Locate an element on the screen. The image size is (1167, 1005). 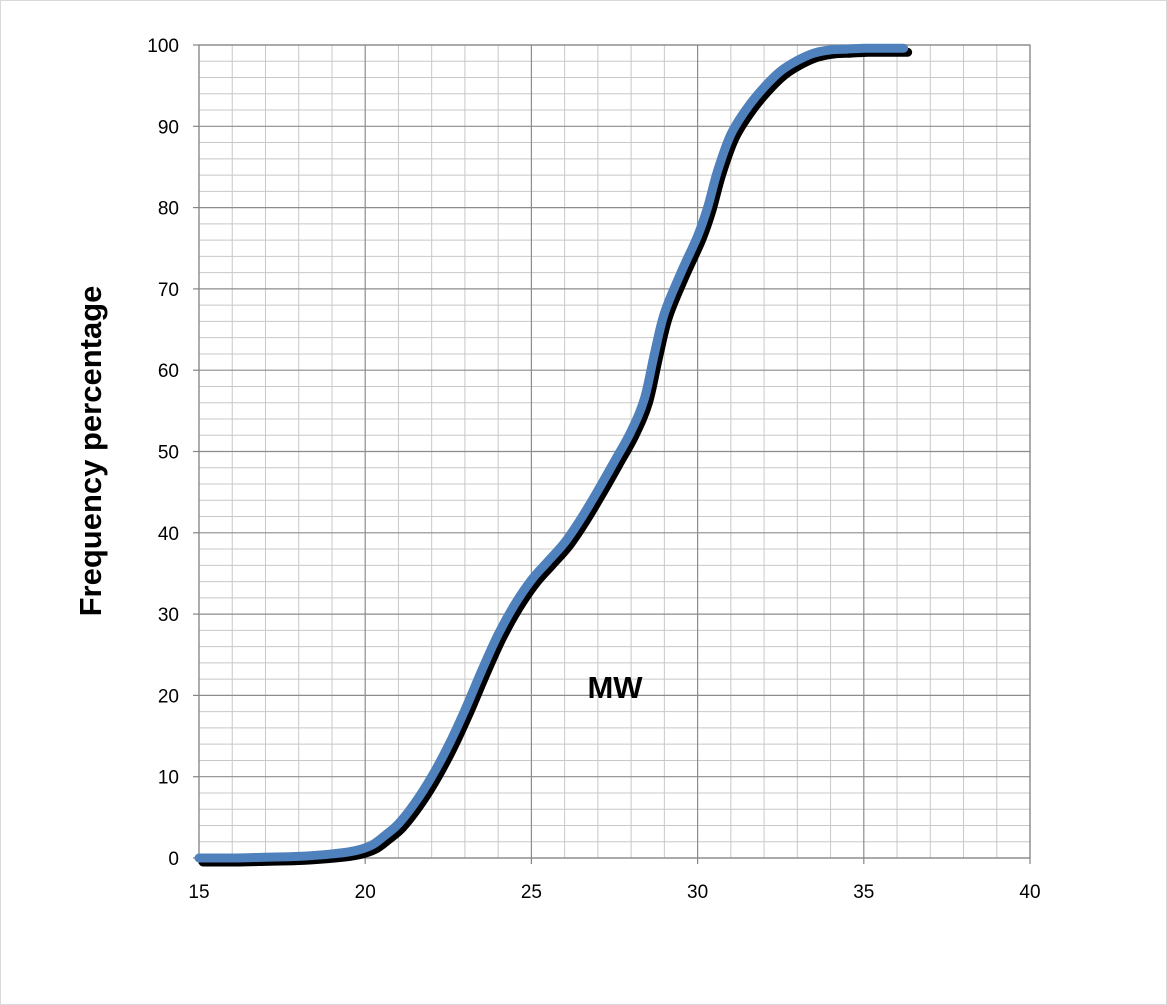
y-tick-labels: 0 10 20 30 40 50 60 70 80 90 100 is located at coordinates (163, 453).